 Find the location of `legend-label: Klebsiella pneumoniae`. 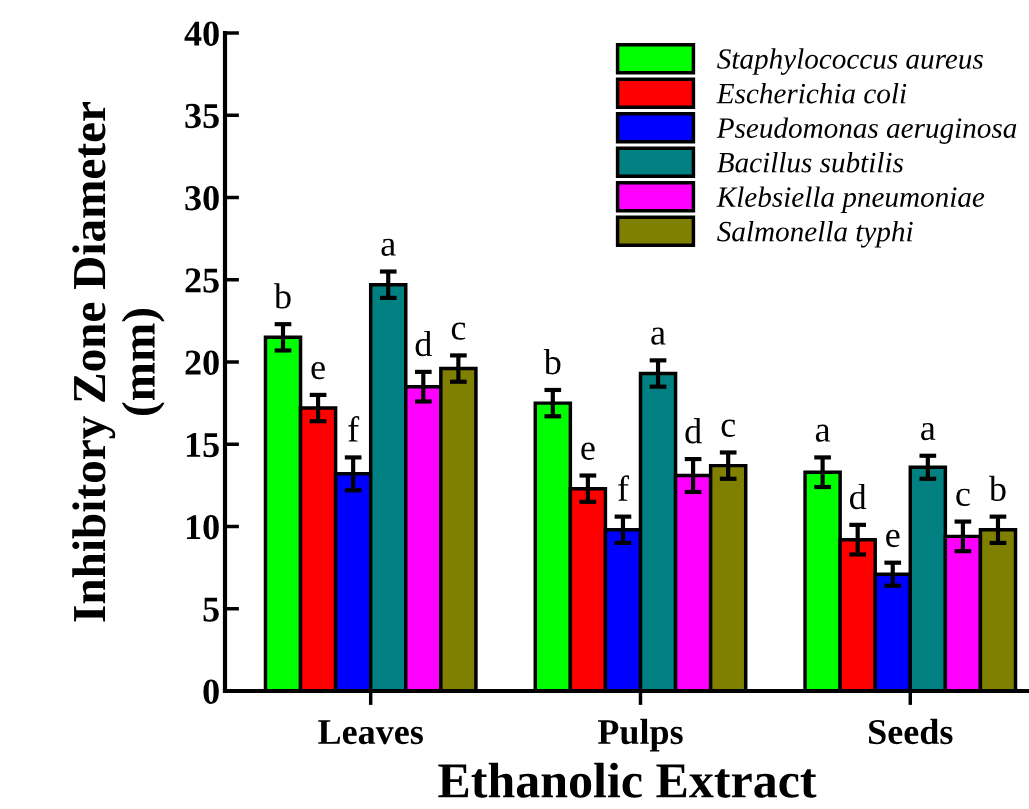

legend-label: Klebsiella pneumoniae is located at coordinates (850, 199).